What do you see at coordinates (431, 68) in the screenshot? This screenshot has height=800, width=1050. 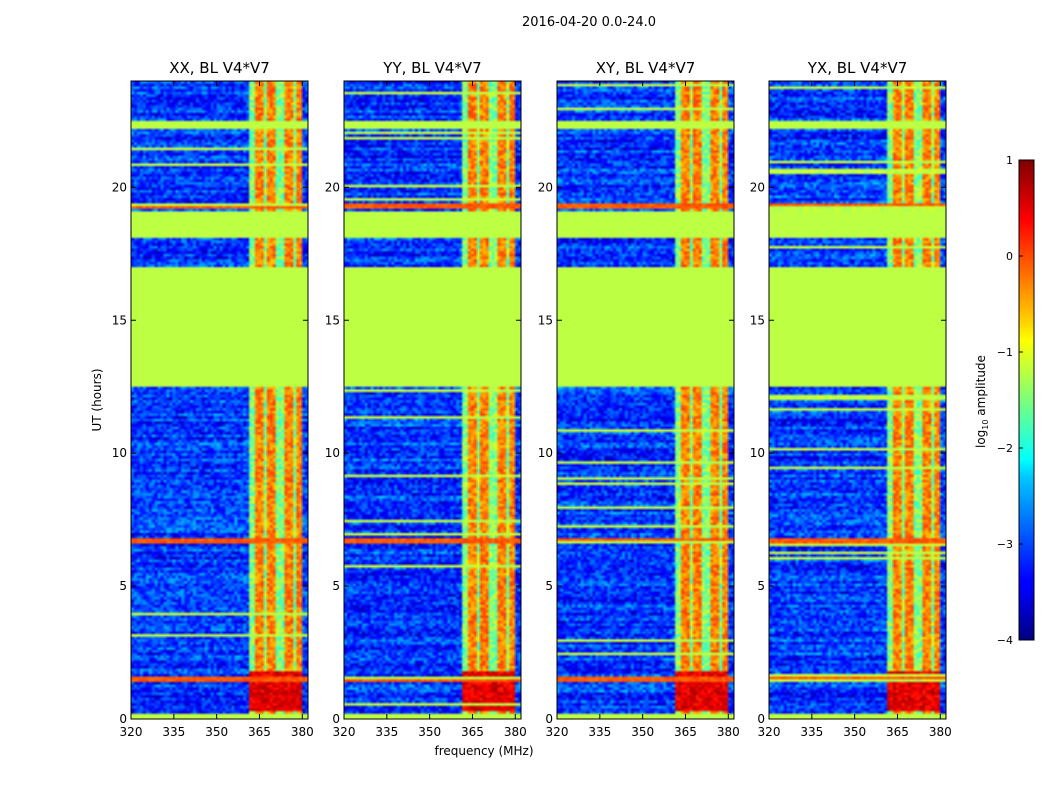 I see `panel-title: YY, BL V4*V7` at bounding box center [431, 68].